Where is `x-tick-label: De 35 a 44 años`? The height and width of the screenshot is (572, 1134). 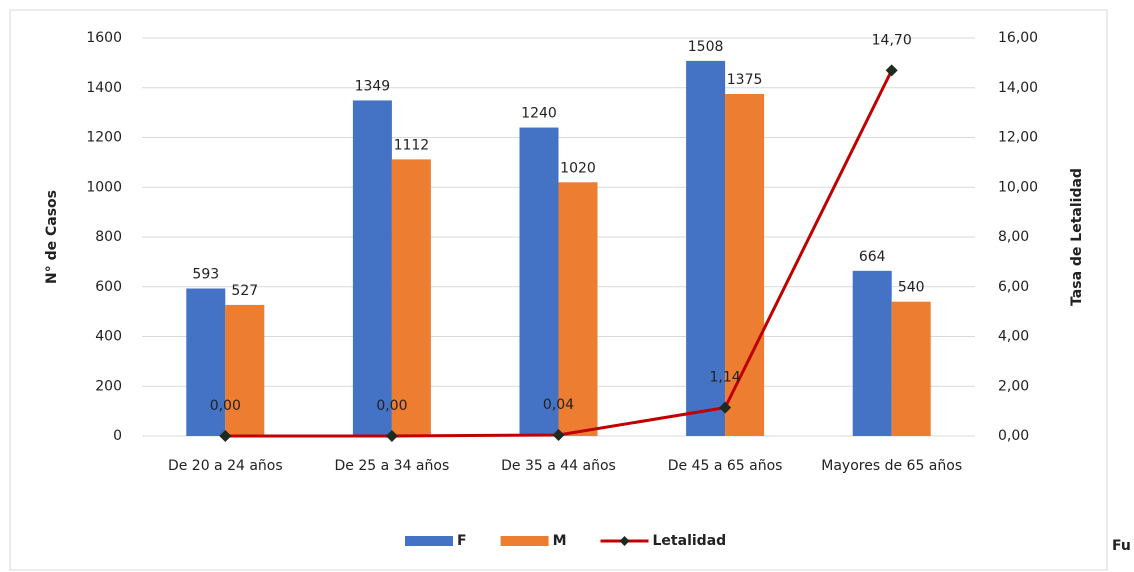 x-tick-label: De 35 a 44 años is located at coordinates (558, 466).